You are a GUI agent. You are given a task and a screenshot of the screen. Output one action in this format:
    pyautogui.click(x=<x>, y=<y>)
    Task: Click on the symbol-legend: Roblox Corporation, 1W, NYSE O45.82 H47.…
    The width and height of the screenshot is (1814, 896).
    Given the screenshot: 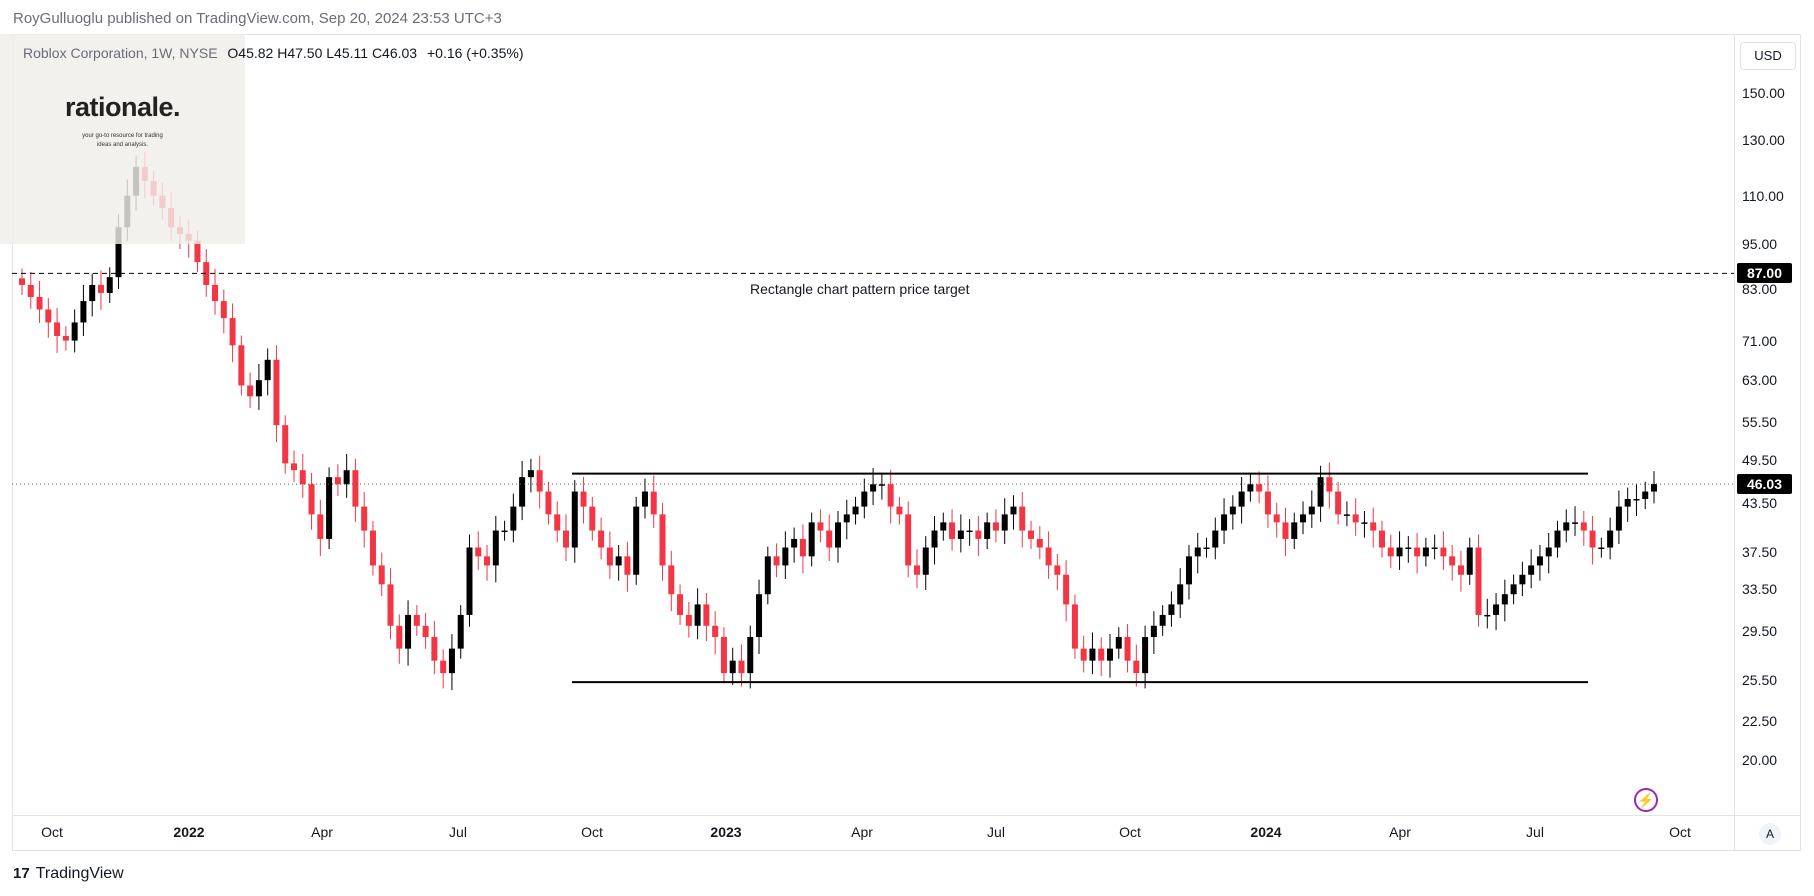 What is the action you would take?
    pyautogui.click(x=273, y=53)
    